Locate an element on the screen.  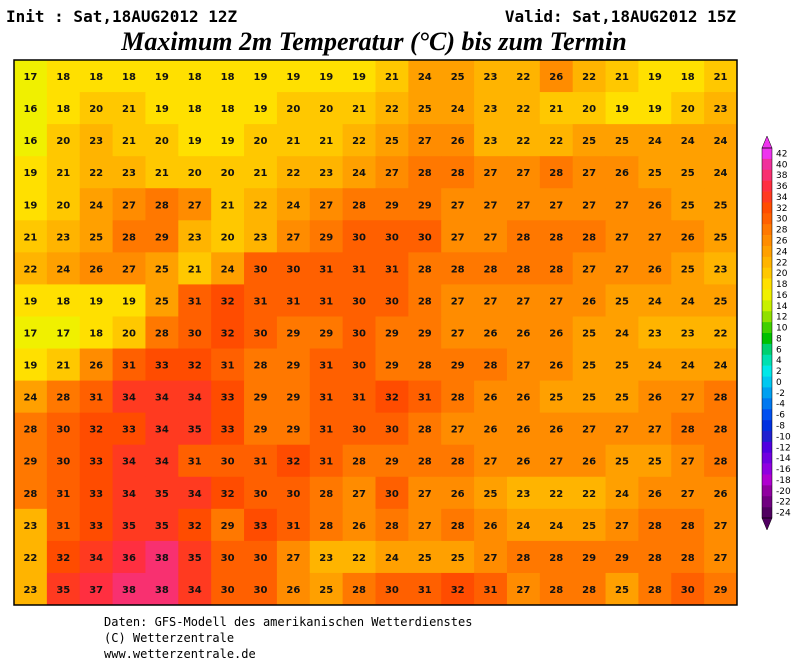
temperature-label: 29 is located at coordinates (293, 398).